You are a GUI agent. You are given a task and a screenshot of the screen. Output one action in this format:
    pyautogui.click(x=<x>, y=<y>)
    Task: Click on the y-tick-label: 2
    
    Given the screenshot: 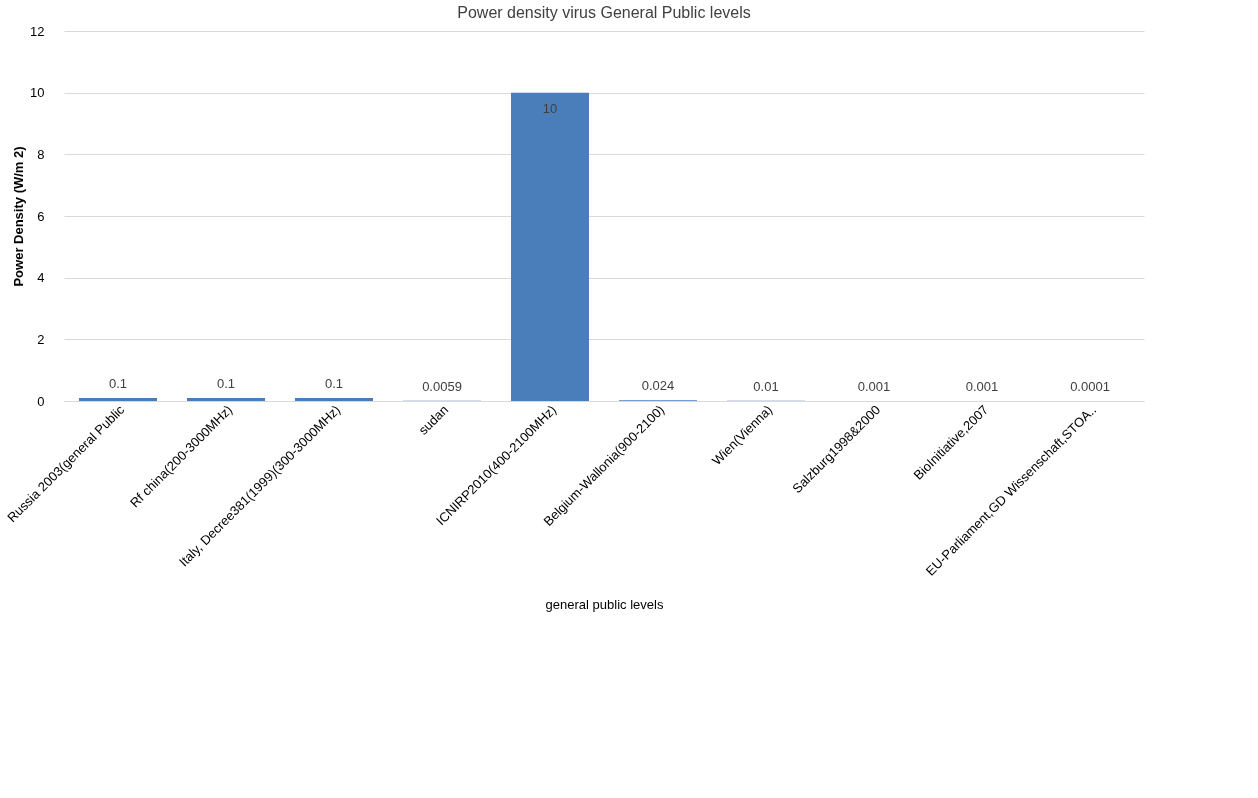 What is the action you would take?
    pyautogui.click(x=41, y=339)
    